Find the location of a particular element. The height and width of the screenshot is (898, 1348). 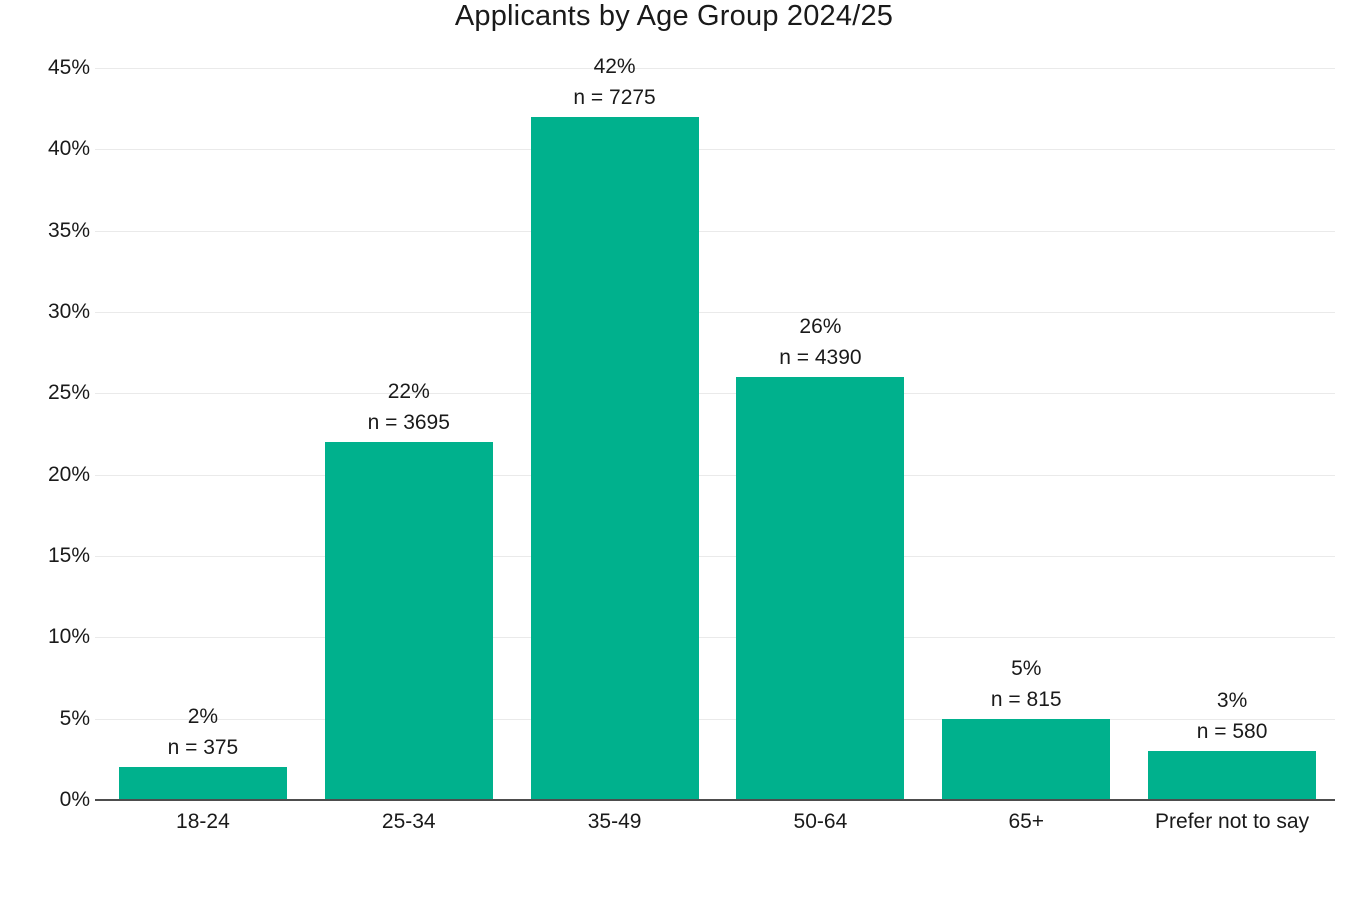

x-axis-label: 25-34 is located at coordinates (408, 821).